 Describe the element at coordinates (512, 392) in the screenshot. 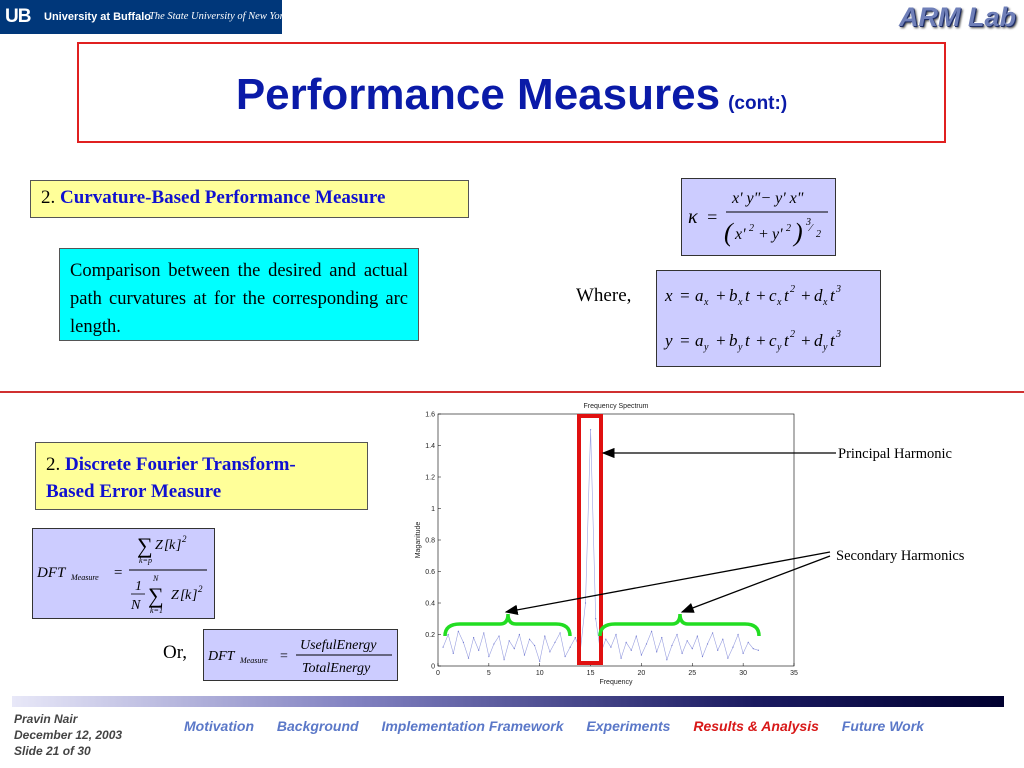

I see `section-divider` at that location.